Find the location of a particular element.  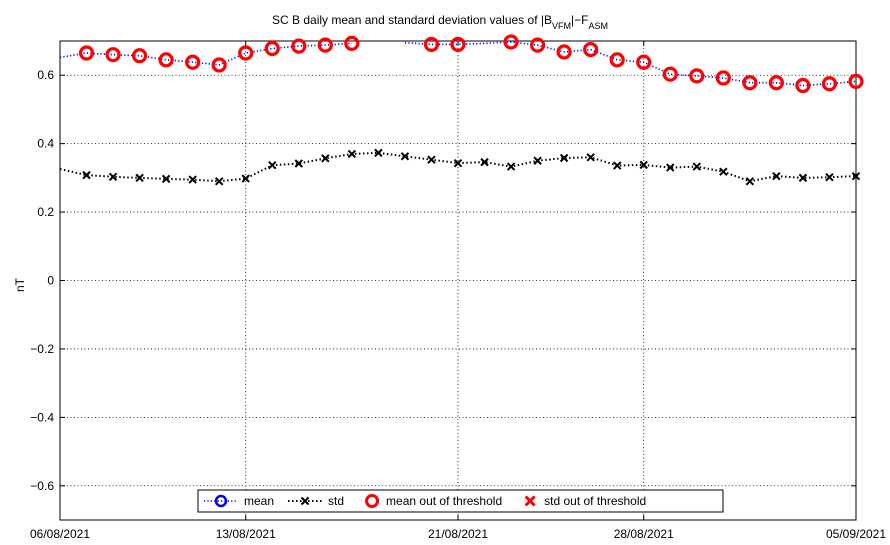

legend-item-mean: mean is located at coordinates (239, 501).